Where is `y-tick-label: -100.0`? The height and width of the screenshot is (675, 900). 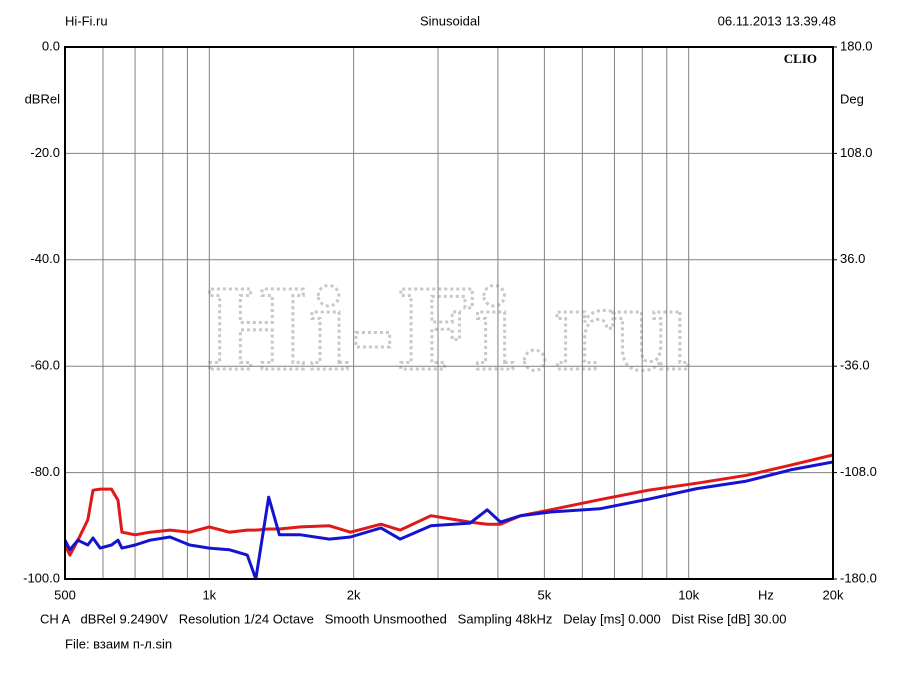
y-tick-label: -100.0 is located at coordinates (41, 577).